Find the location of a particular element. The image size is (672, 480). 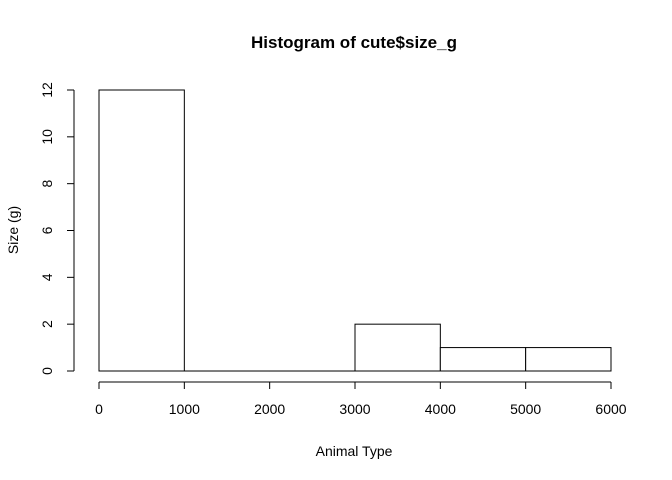

y-tick-label-4: 8 is located at coordinates (47, 184).